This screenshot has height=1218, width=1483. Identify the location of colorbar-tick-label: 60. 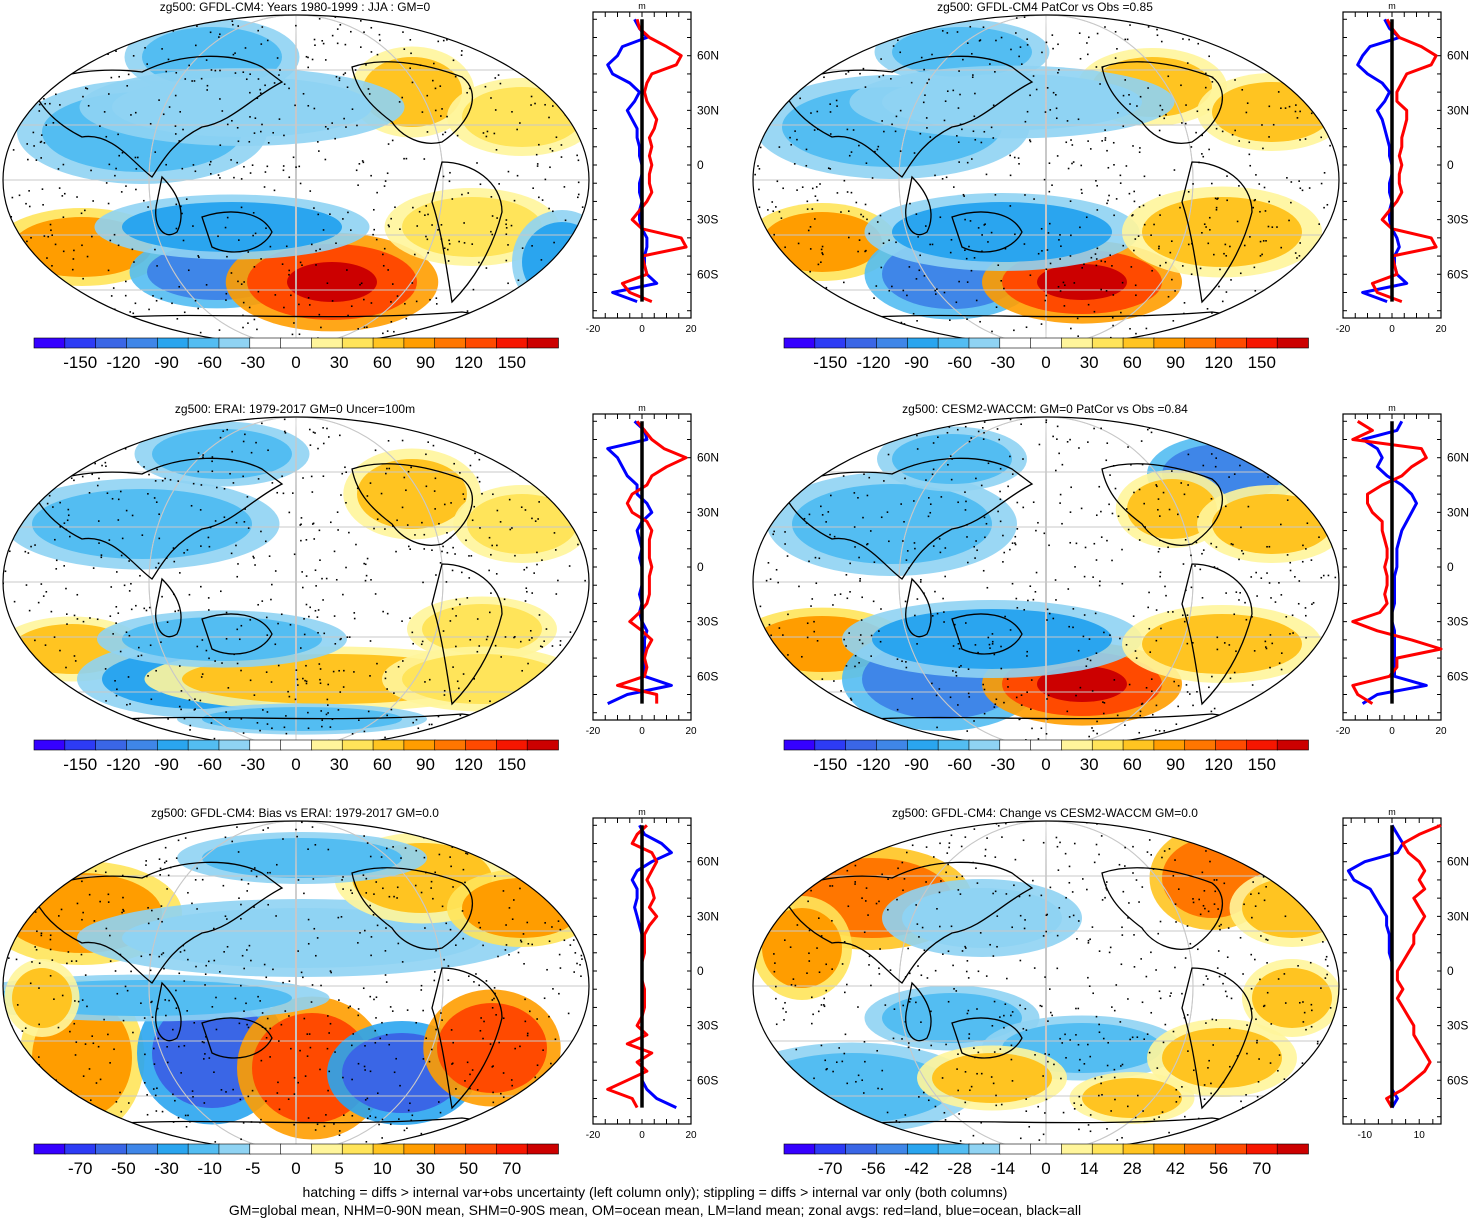
(1132, 764).